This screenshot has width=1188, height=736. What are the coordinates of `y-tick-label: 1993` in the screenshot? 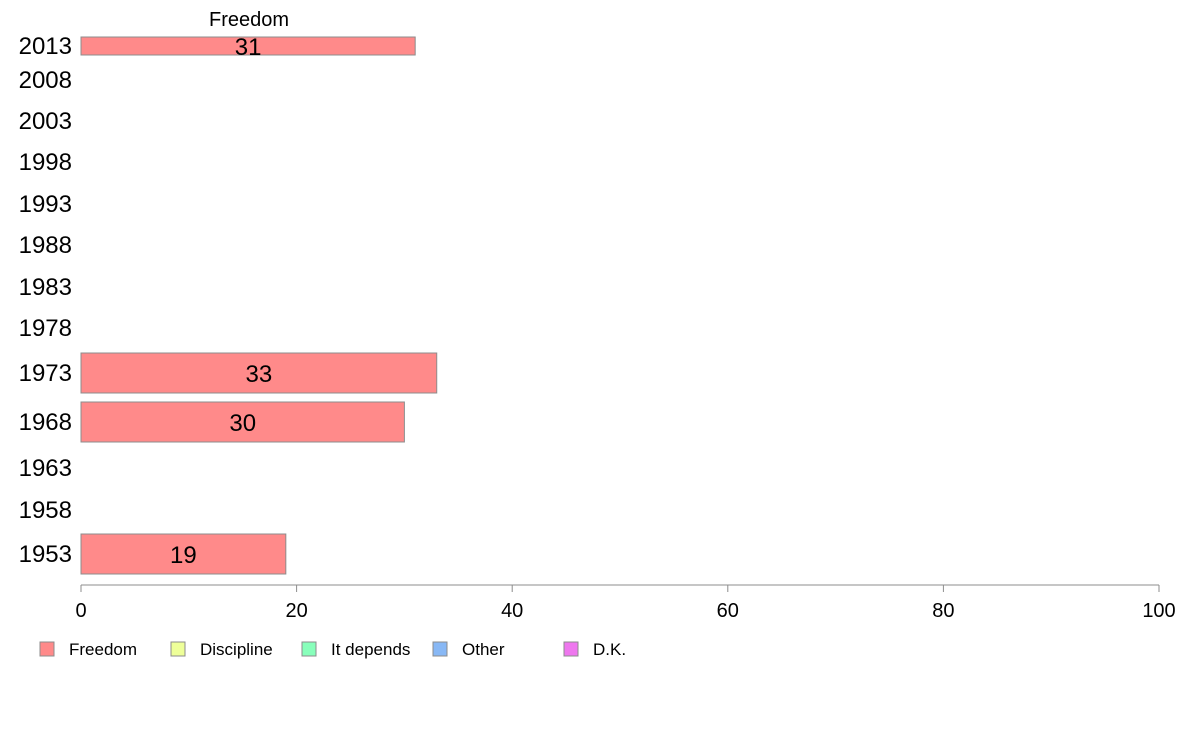 It's located at (45, 204).